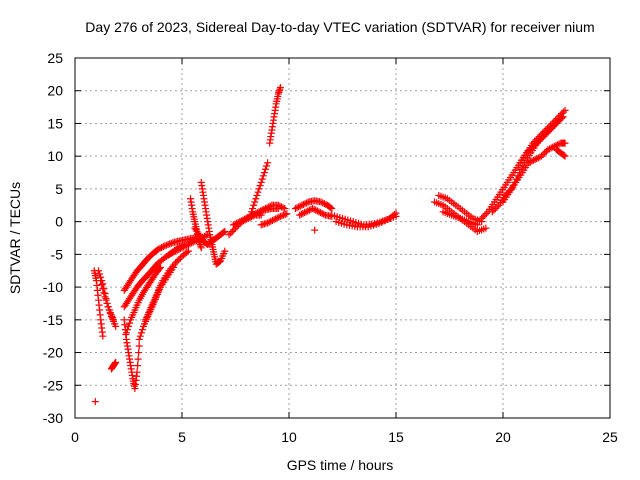  What do you see at coordinates (53, 287) in the screenshot?
I see `y-tick-label: -10` at bounding box center [53, 287].